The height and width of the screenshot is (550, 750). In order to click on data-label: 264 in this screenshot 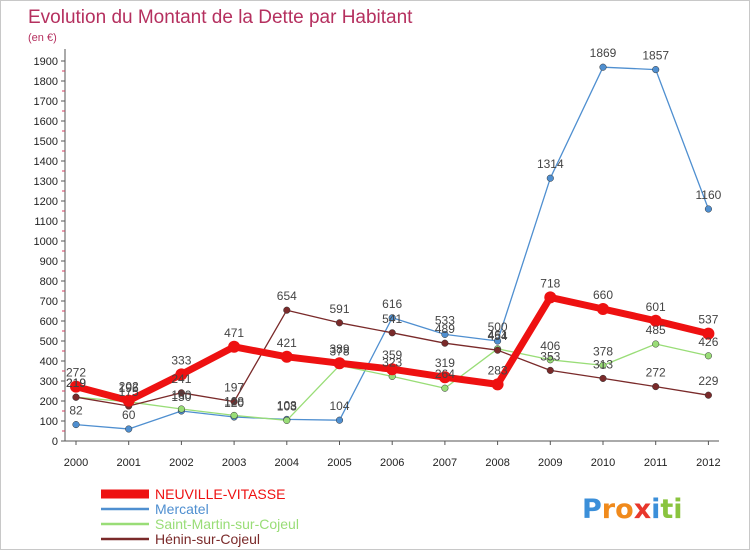, I will do `click(445, 374)`.